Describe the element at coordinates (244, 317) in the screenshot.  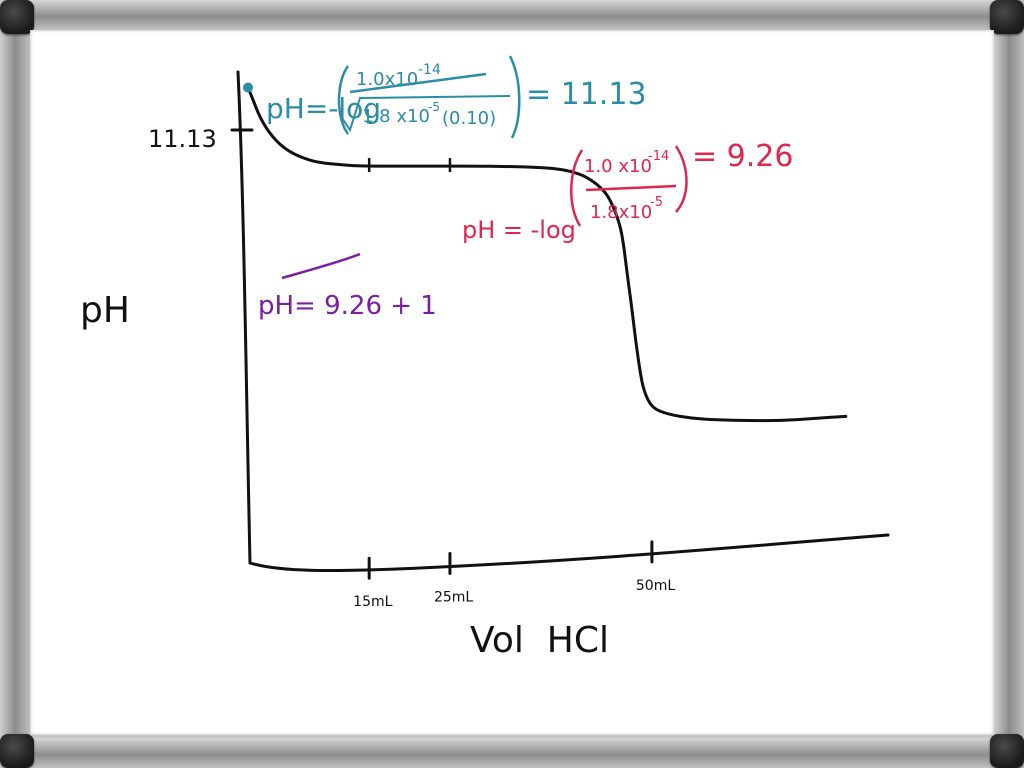
I see `y-axis` at that location.